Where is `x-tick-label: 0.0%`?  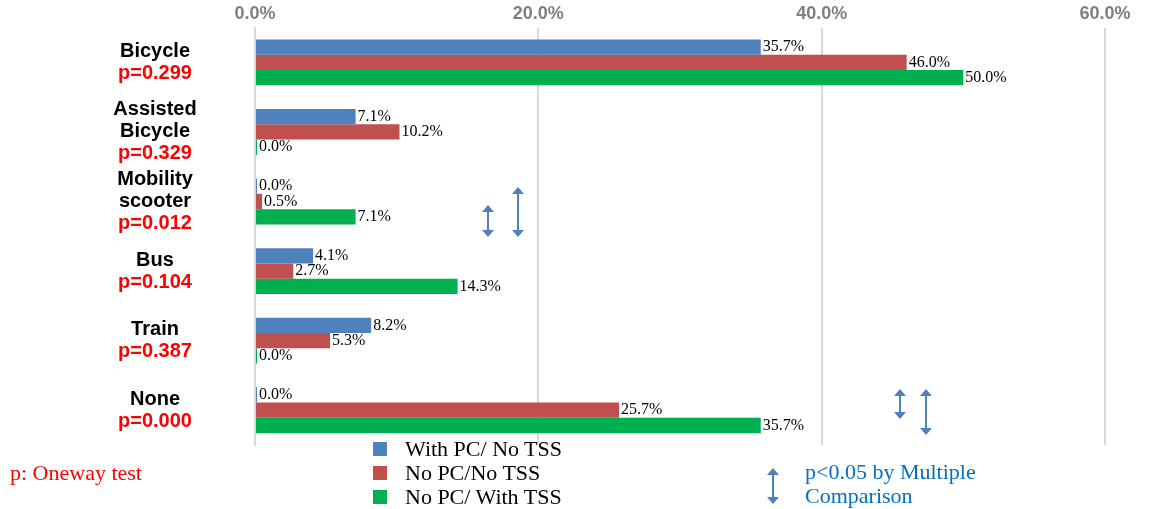 x-tick-label: 0.0% is located at coordinates (255, 12).